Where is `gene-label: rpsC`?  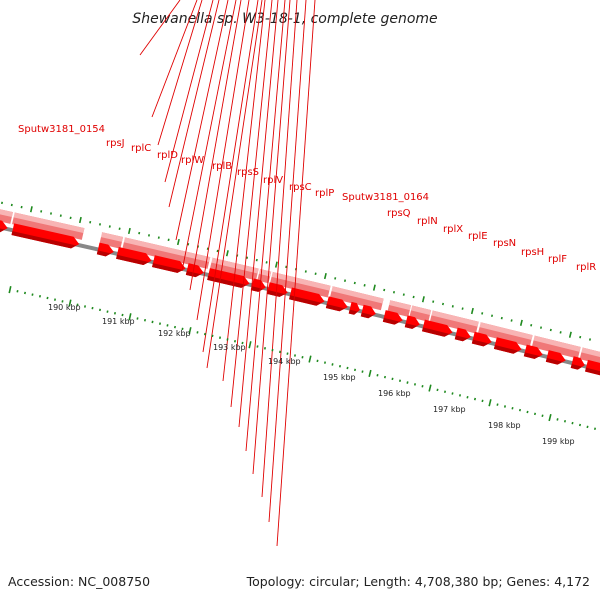 gene-label: rpsC is located at coordinates (300, 187).